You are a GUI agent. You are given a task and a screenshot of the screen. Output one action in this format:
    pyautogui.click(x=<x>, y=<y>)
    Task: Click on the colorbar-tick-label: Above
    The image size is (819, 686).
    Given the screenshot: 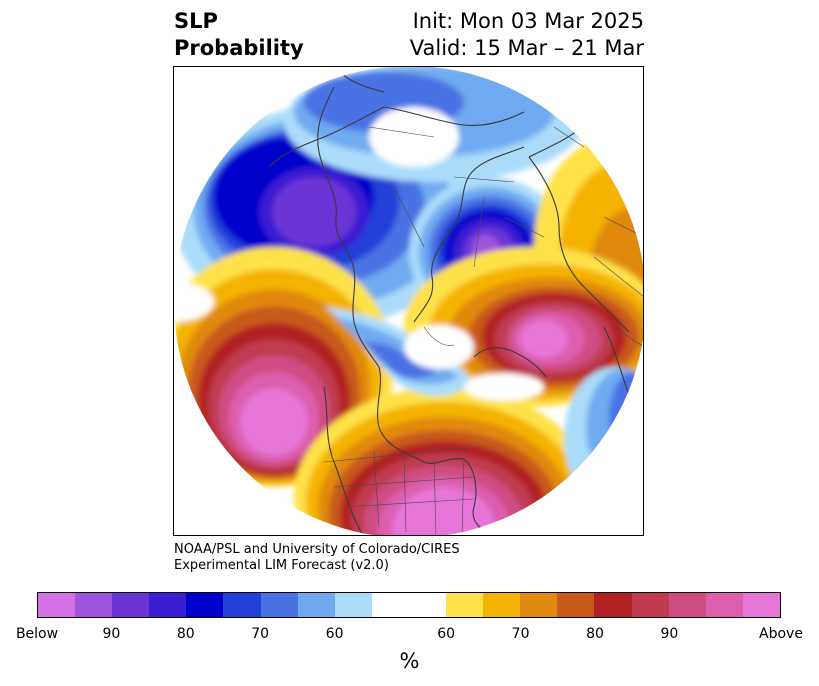 What is the action you would take?
    pyautogui.click(x=781, y=634)
    